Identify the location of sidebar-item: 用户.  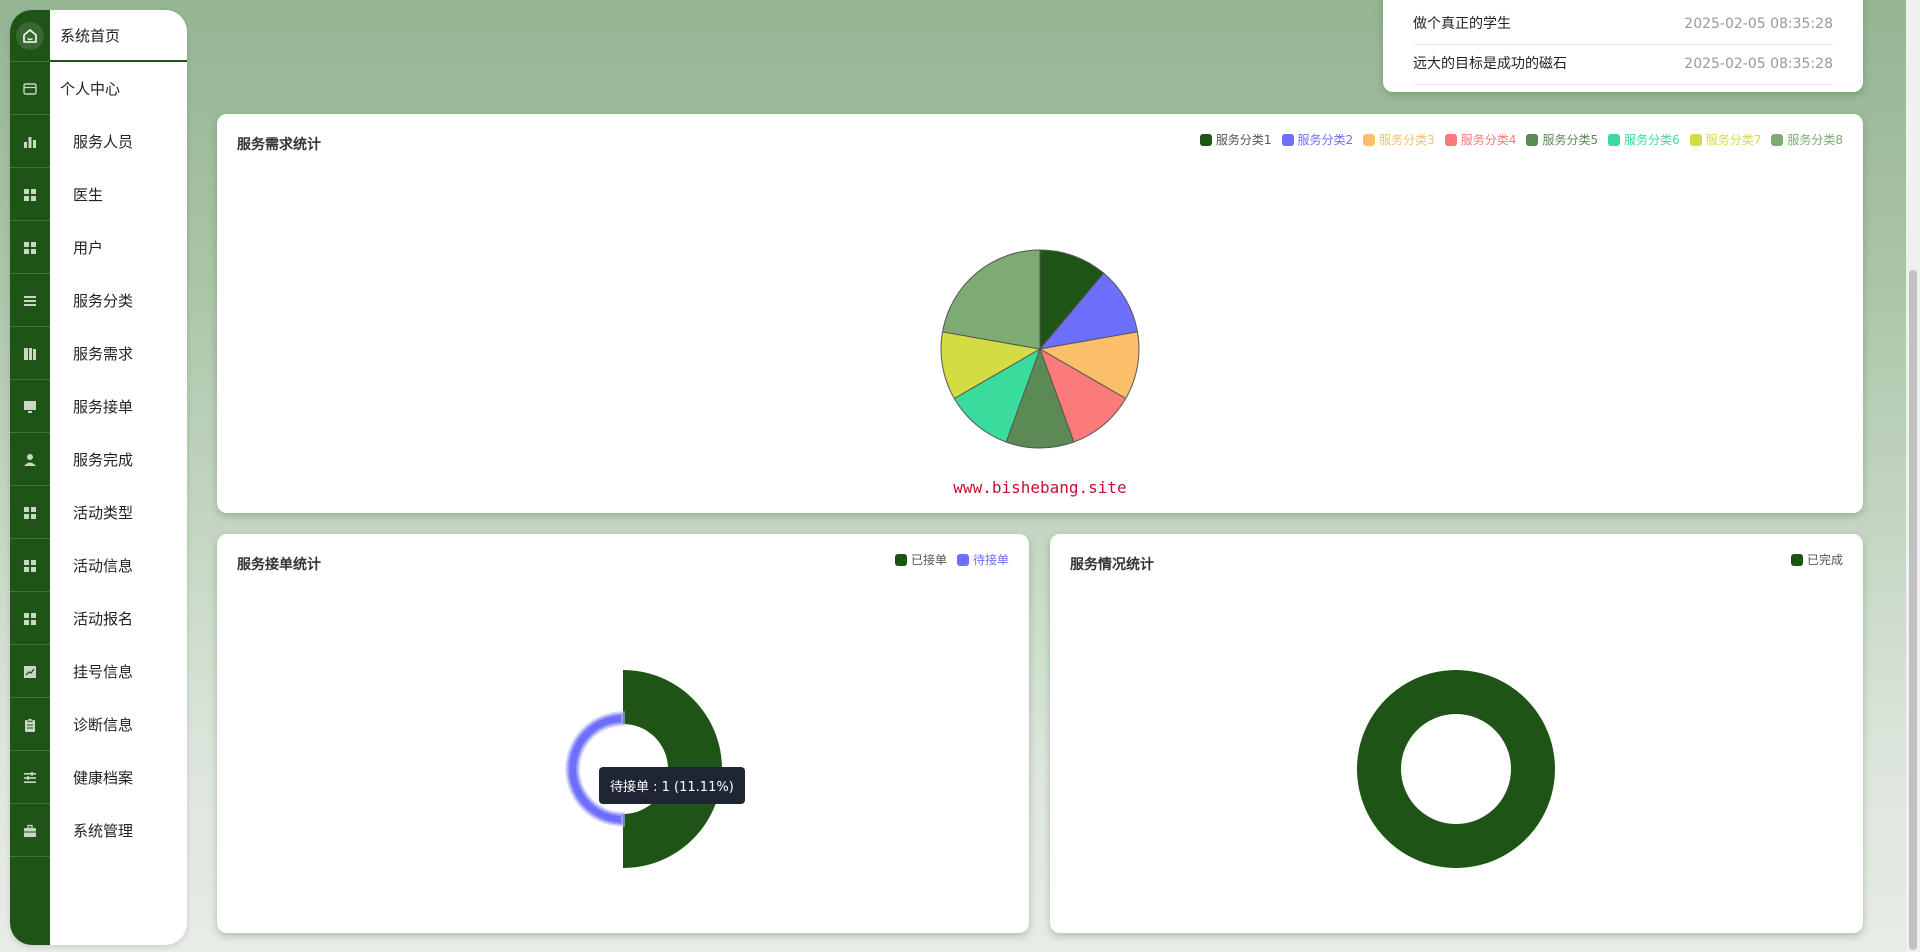
(98, 248).